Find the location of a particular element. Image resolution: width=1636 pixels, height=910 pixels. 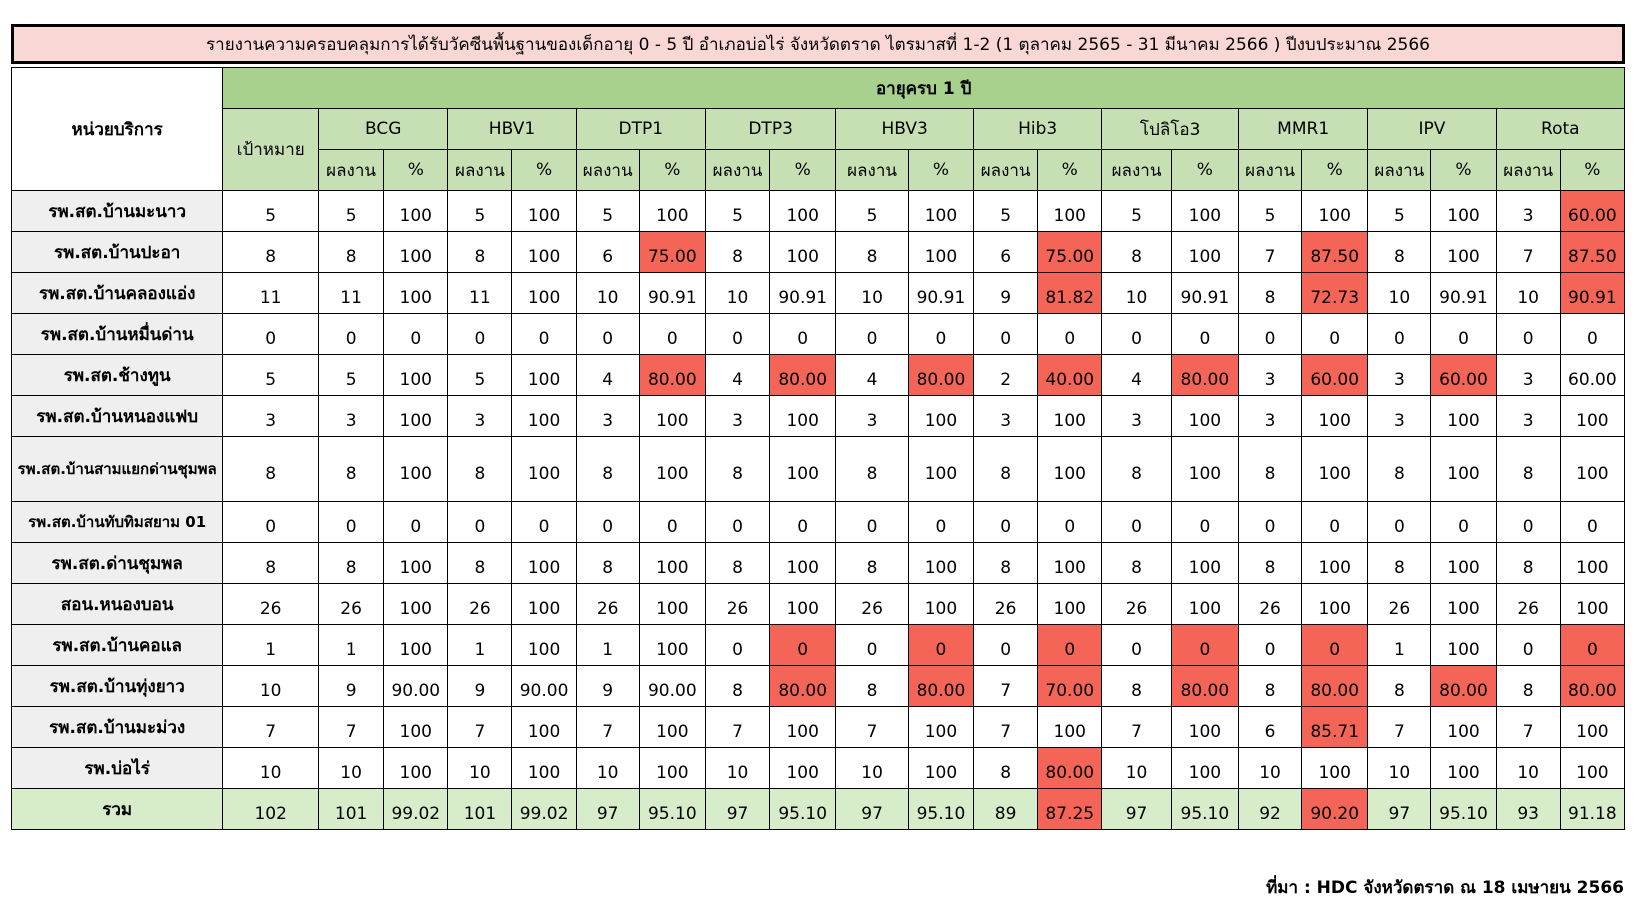

unit-name: รพ.สต.บ้านทับทิมสยาม 01 is located at coordinates (117, 522).